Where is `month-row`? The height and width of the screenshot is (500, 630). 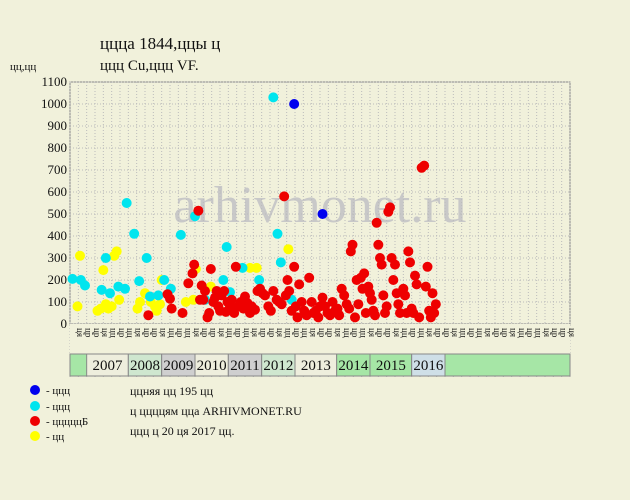
month-row is located at coordinates (320, 339).